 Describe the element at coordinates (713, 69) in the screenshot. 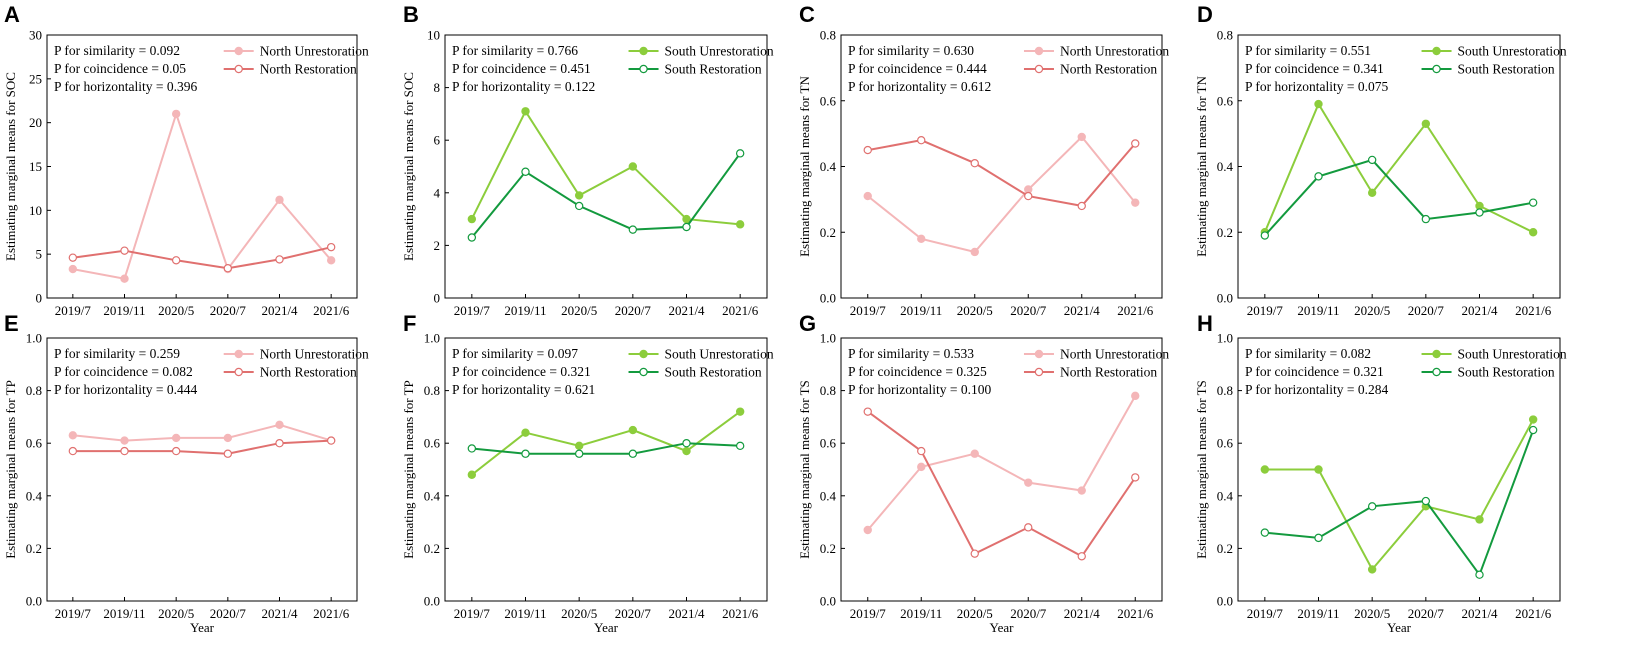

I see `legend-label: South Restoration` at that location.